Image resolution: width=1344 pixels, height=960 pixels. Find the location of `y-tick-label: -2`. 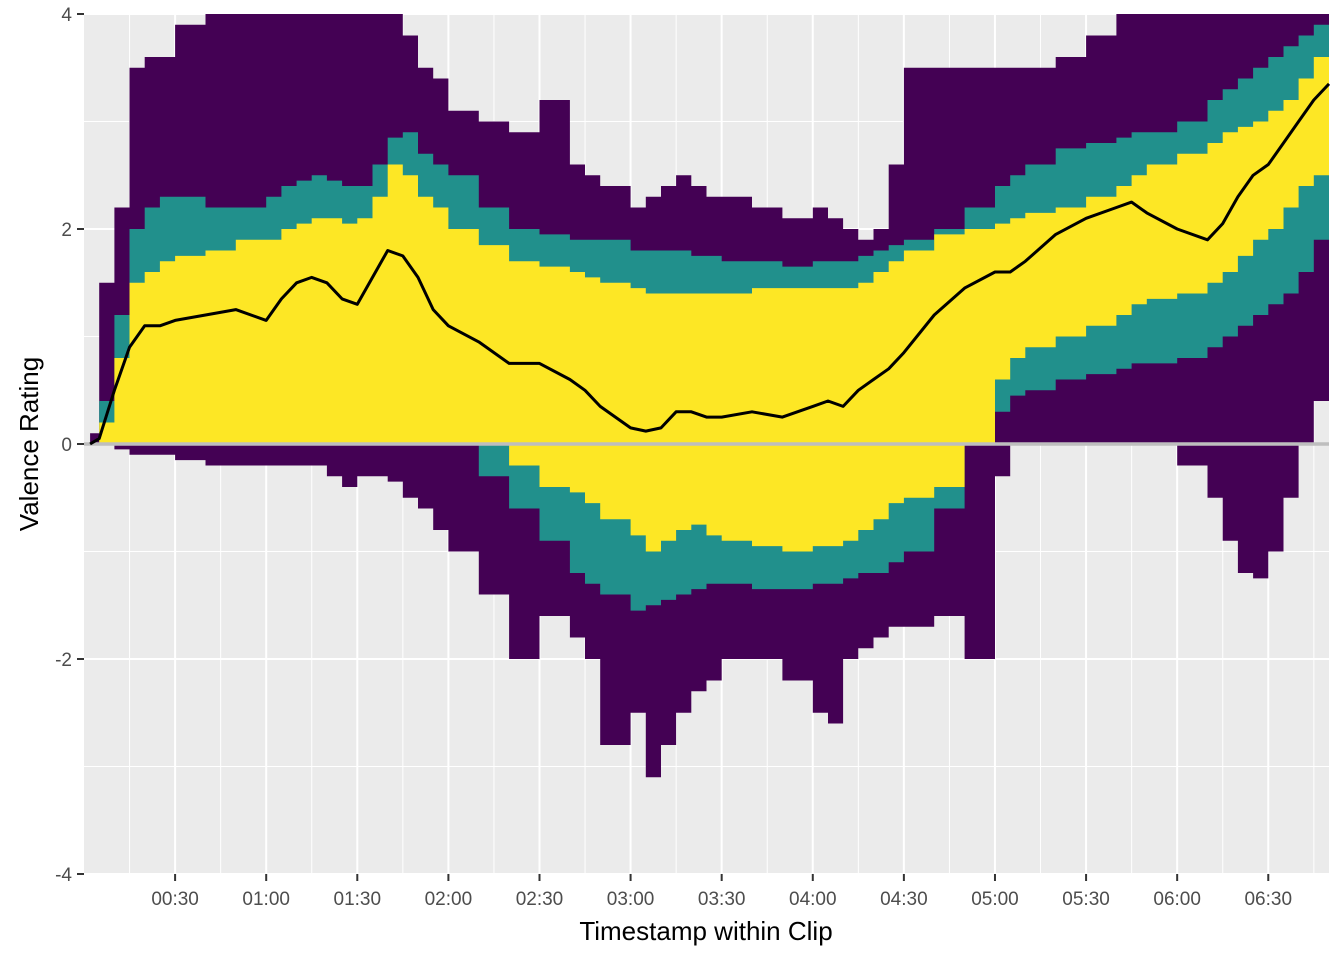

y-tick-label: -2 is located at coordinates (63, 660).